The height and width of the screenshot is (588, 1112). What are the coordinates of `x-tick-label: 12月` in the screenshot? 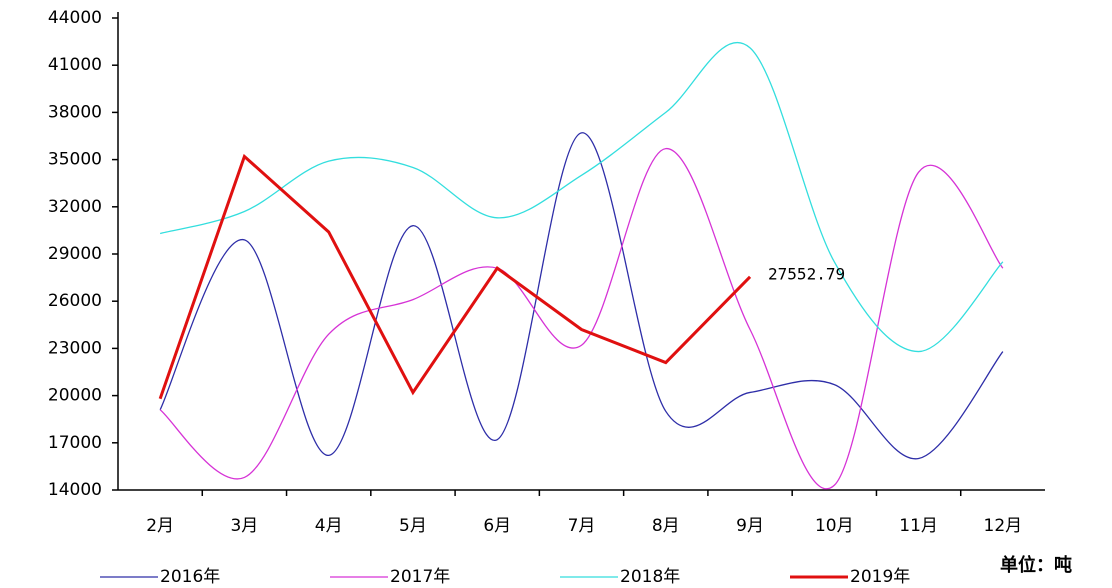 It's located at (1003, 526).